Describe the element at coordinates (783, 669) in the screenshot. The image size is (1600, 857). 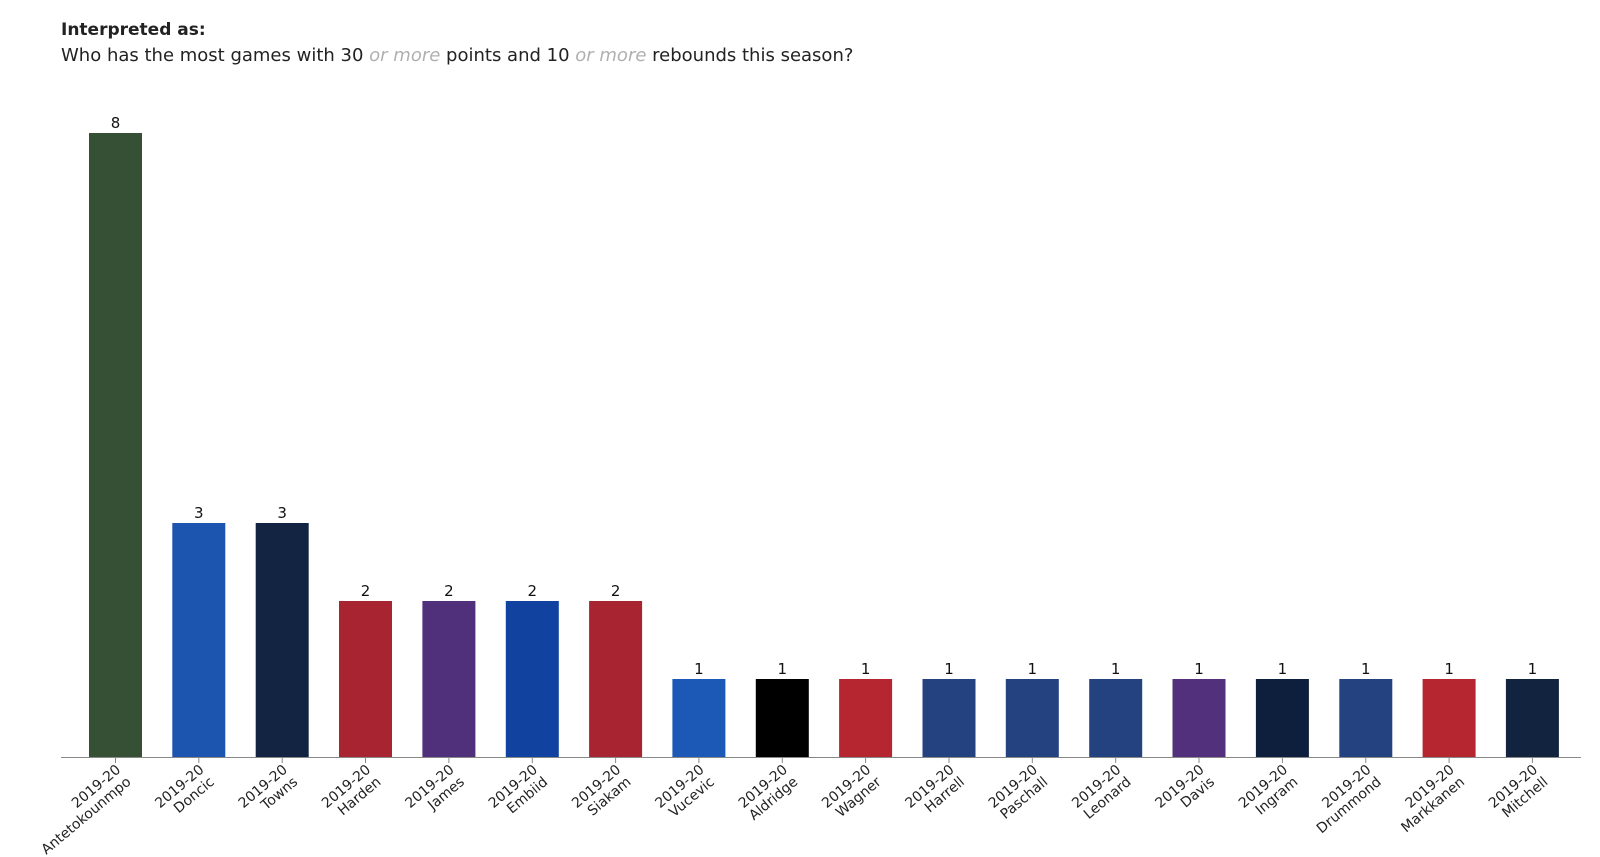
I see `bar-value-label-8: 1` at that location.